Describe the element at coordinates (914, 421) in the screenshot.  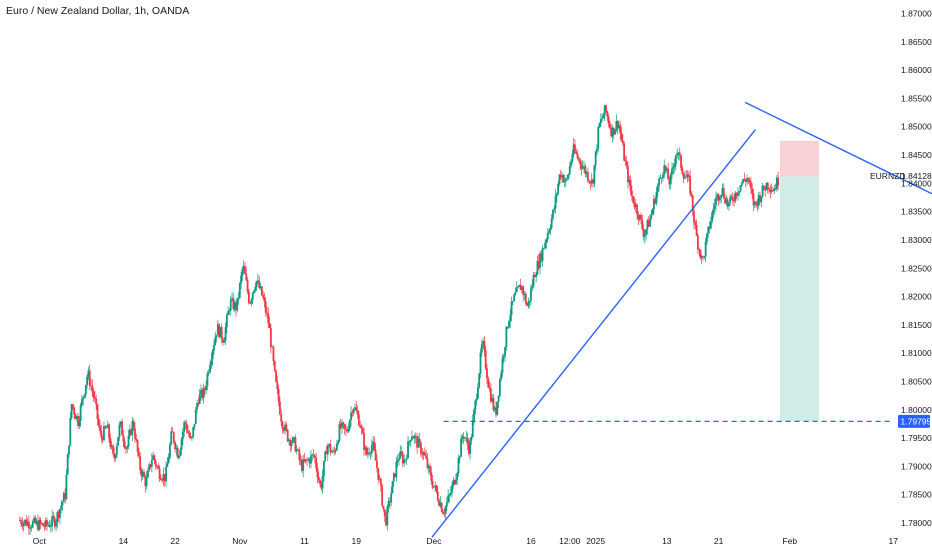
I see `level-price-badge` at that location.